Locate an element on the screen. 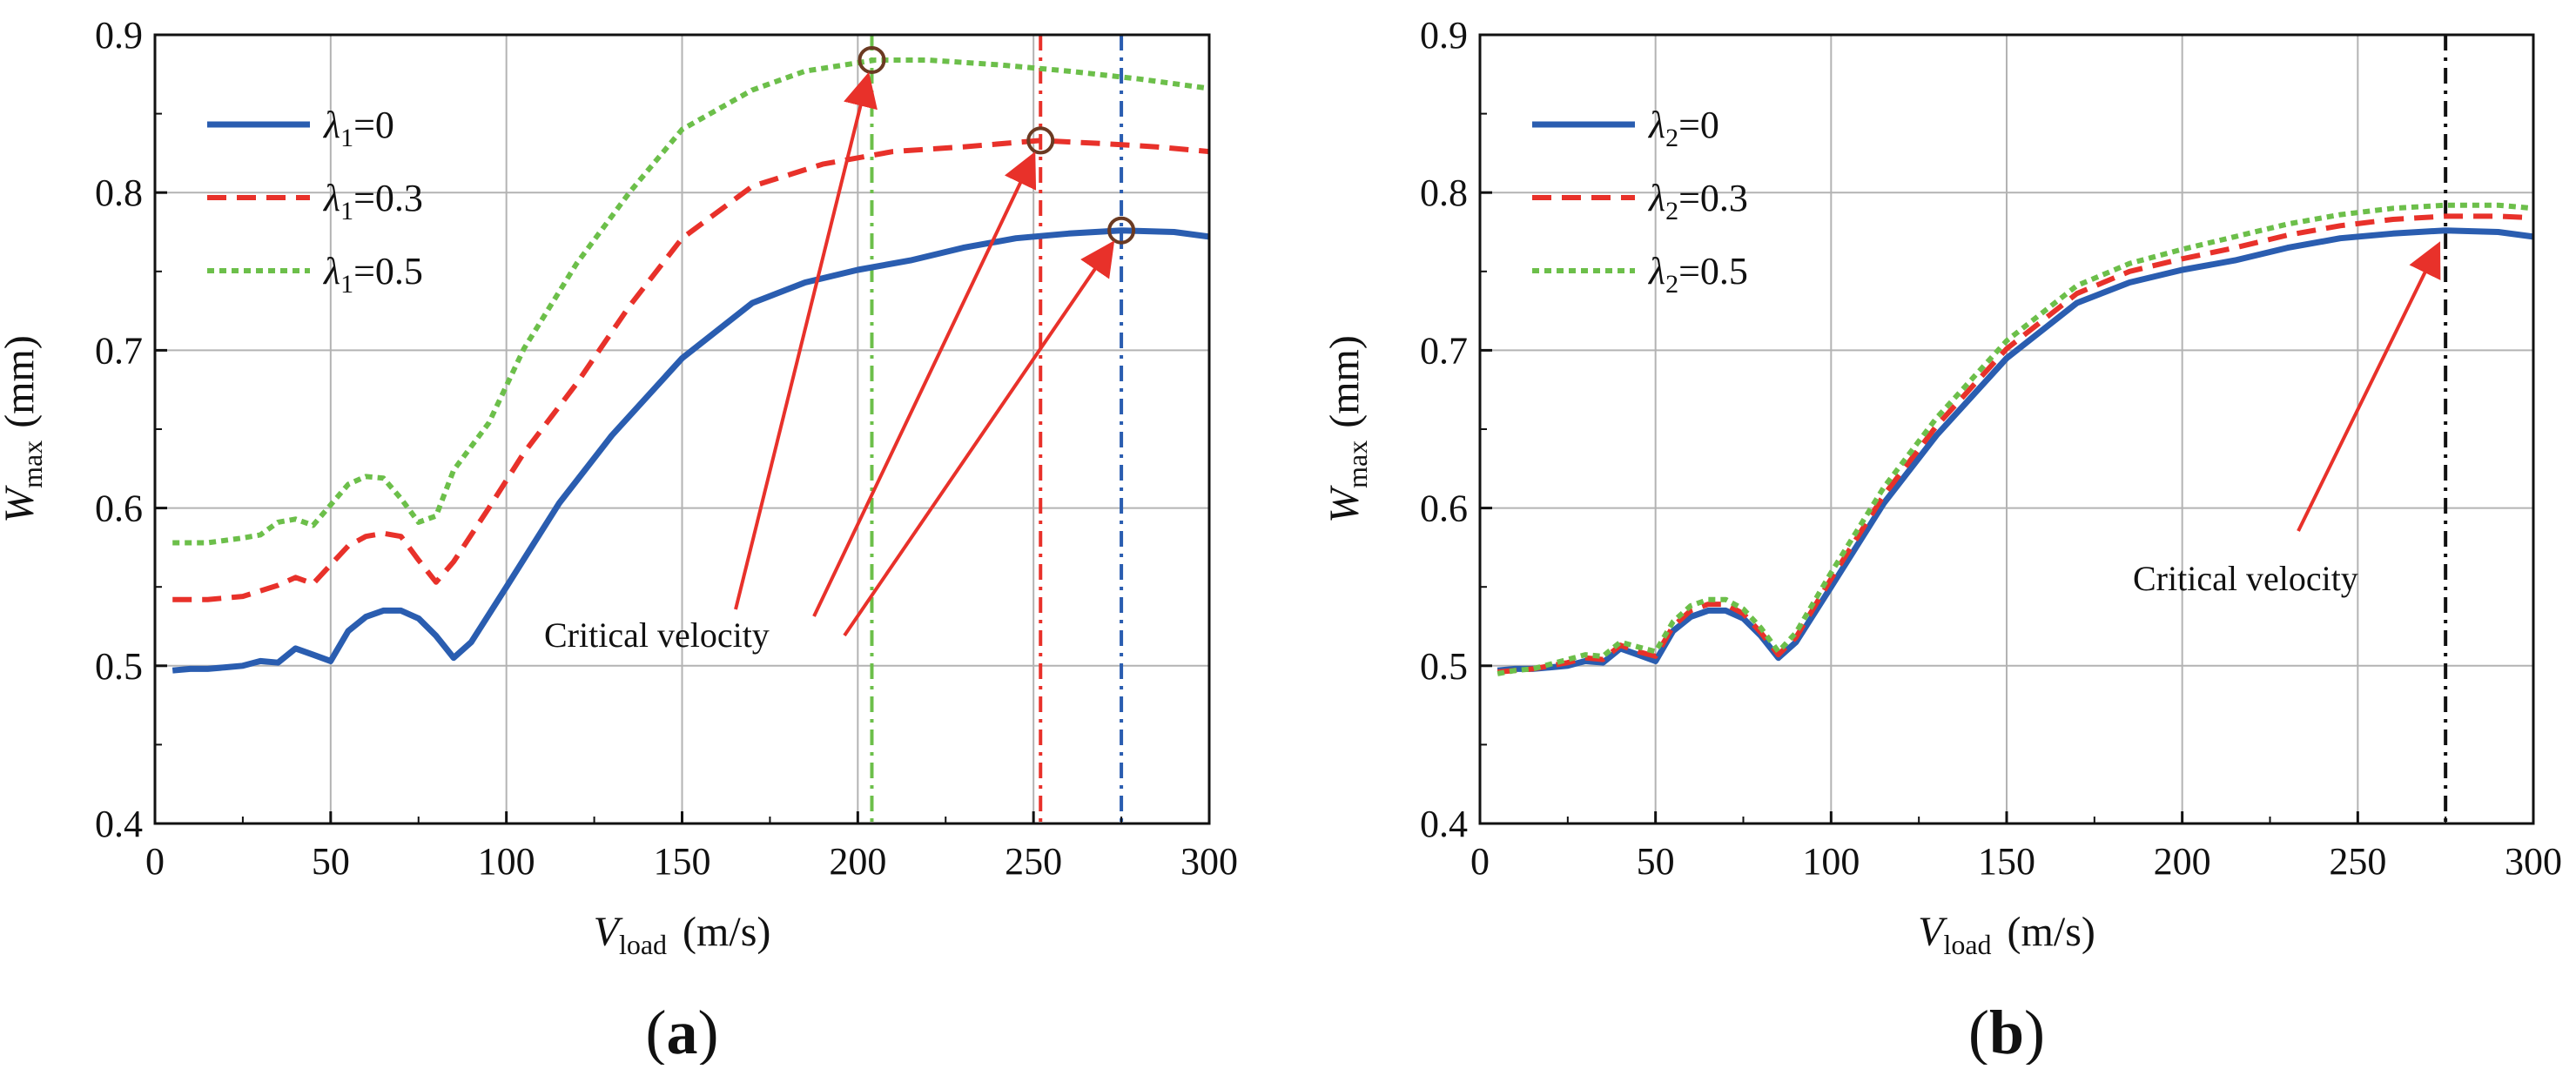  panel-label: (a) is located at coordinates (682, 1032).